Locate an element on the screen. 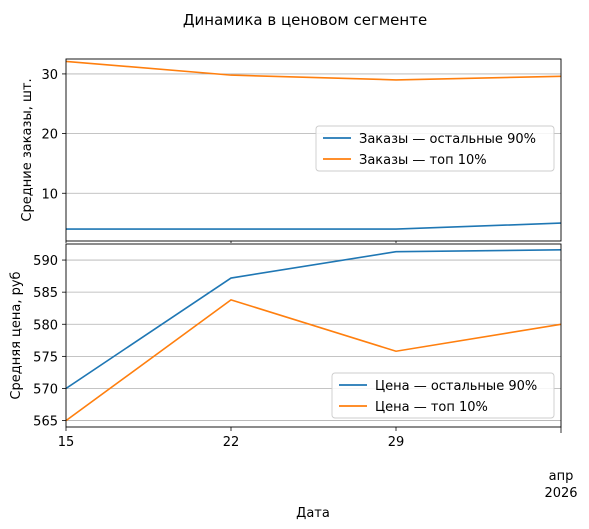 The image size is (589, 529). legend-entry: Заказы — топ 10% is located at coordinates (423, 160).